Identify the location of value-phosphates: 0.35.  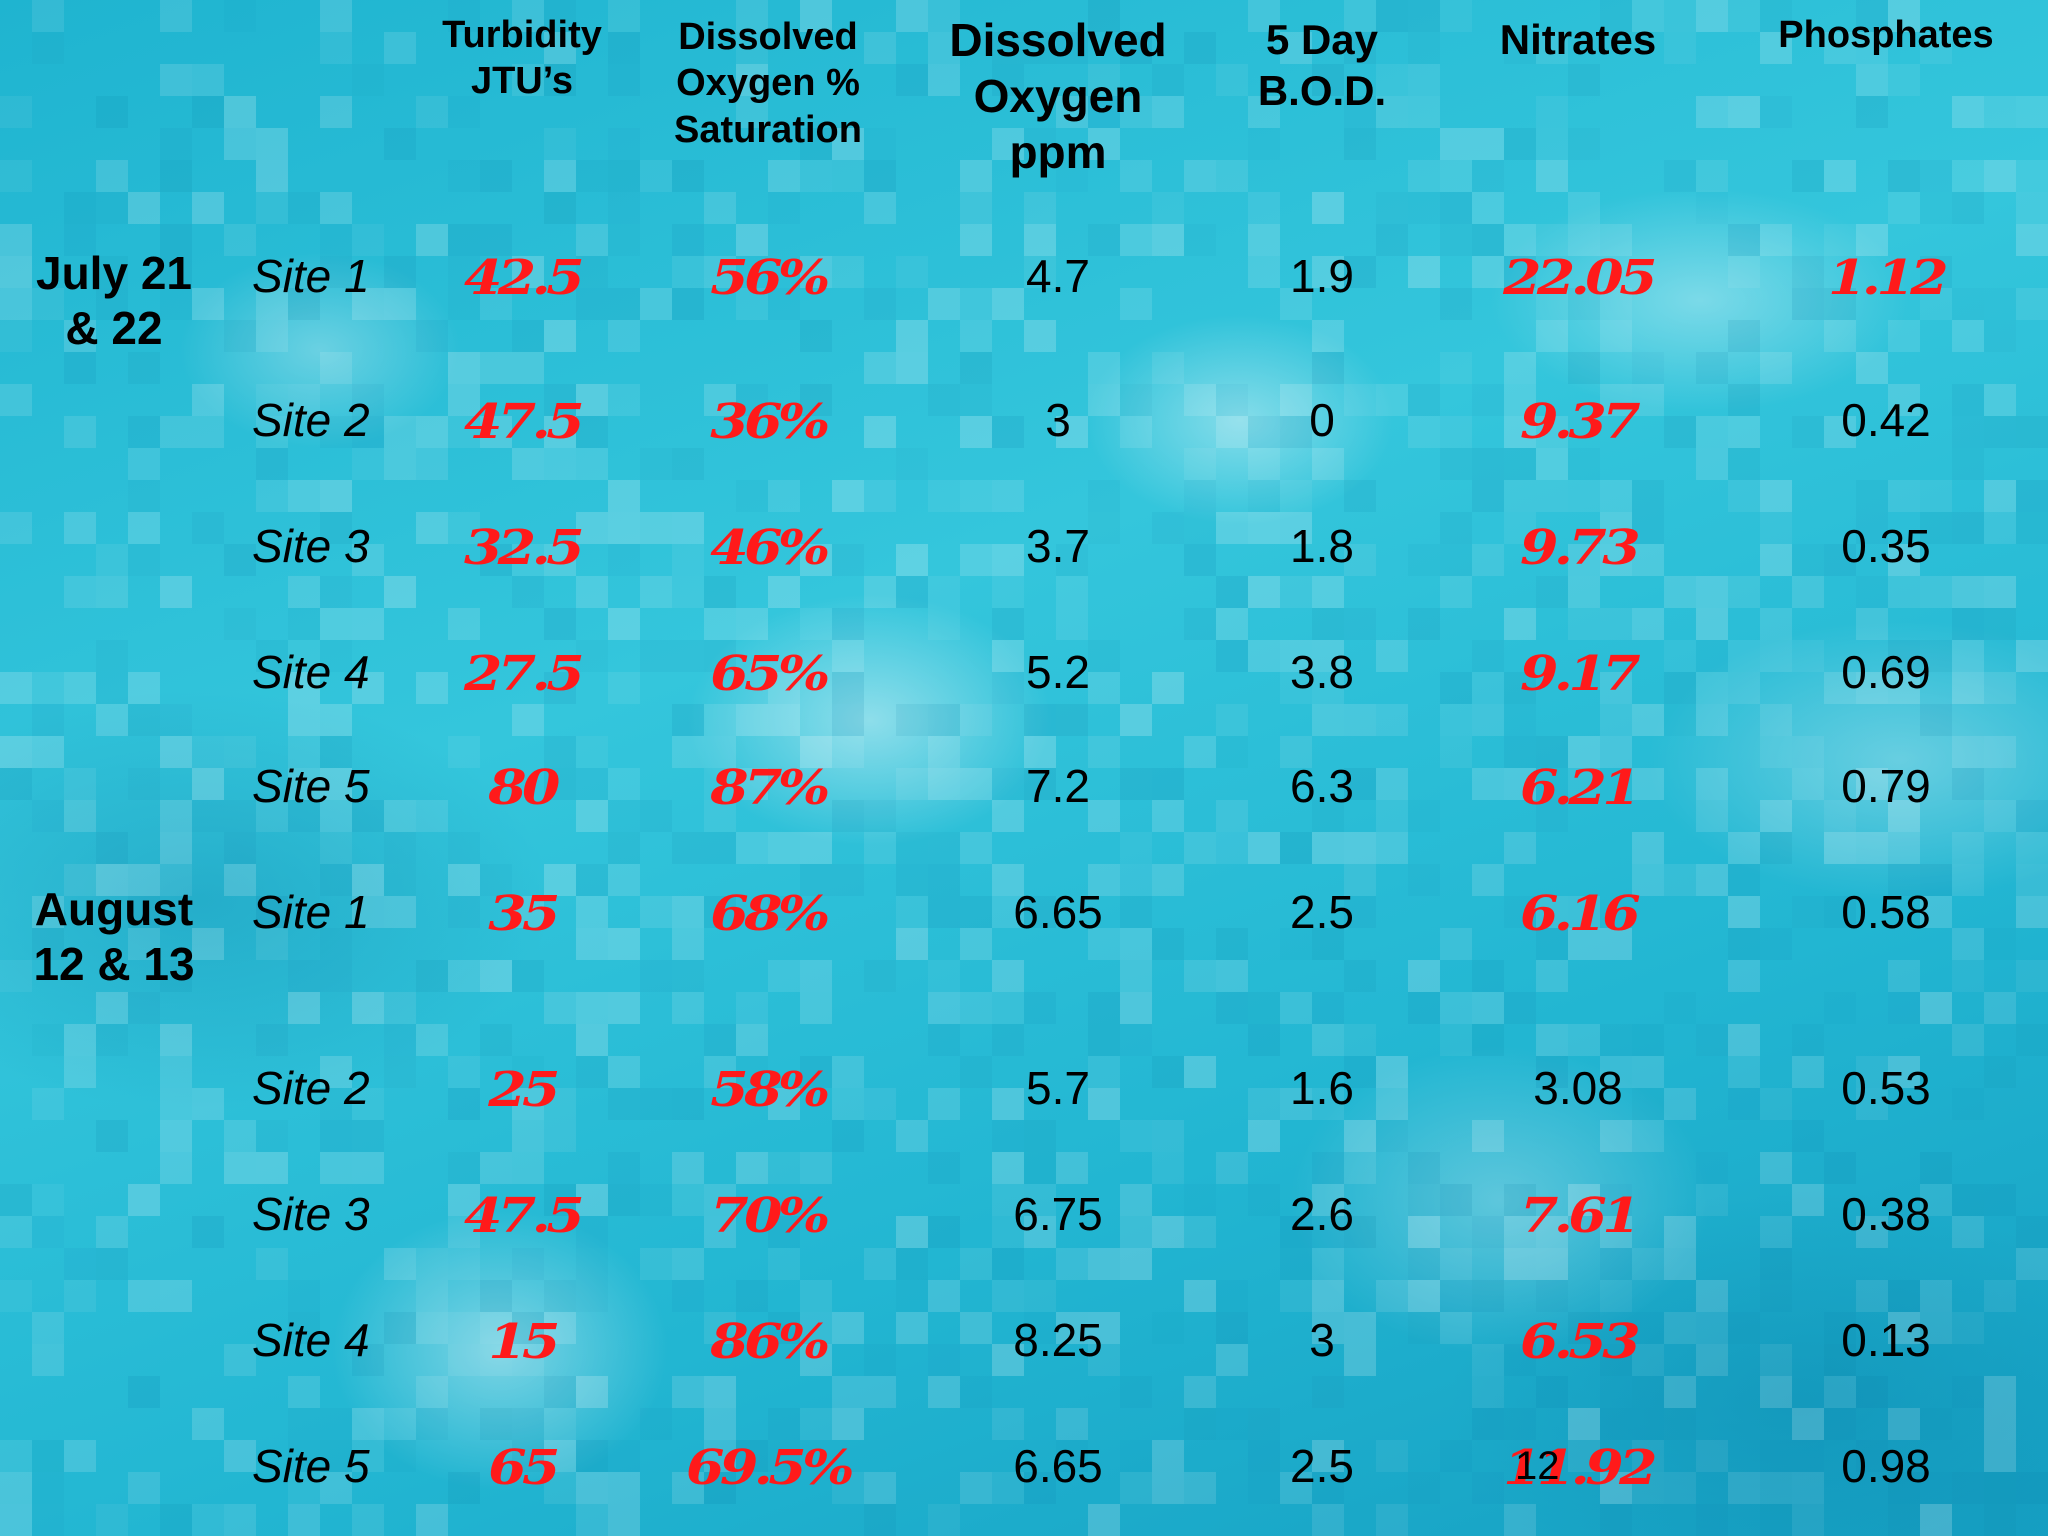
(1886, 546).